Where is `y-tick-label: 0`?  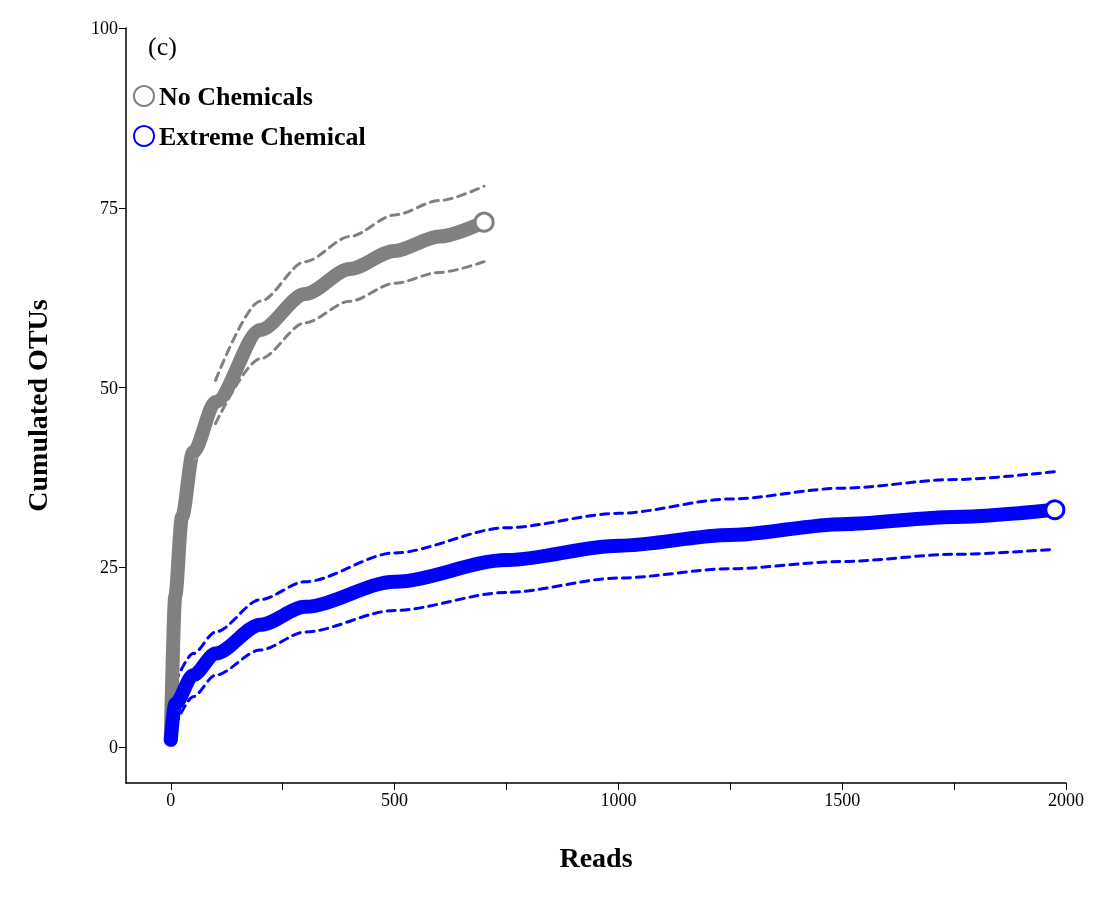 y-tick-label: 0 is located at coordinates (113, 747).